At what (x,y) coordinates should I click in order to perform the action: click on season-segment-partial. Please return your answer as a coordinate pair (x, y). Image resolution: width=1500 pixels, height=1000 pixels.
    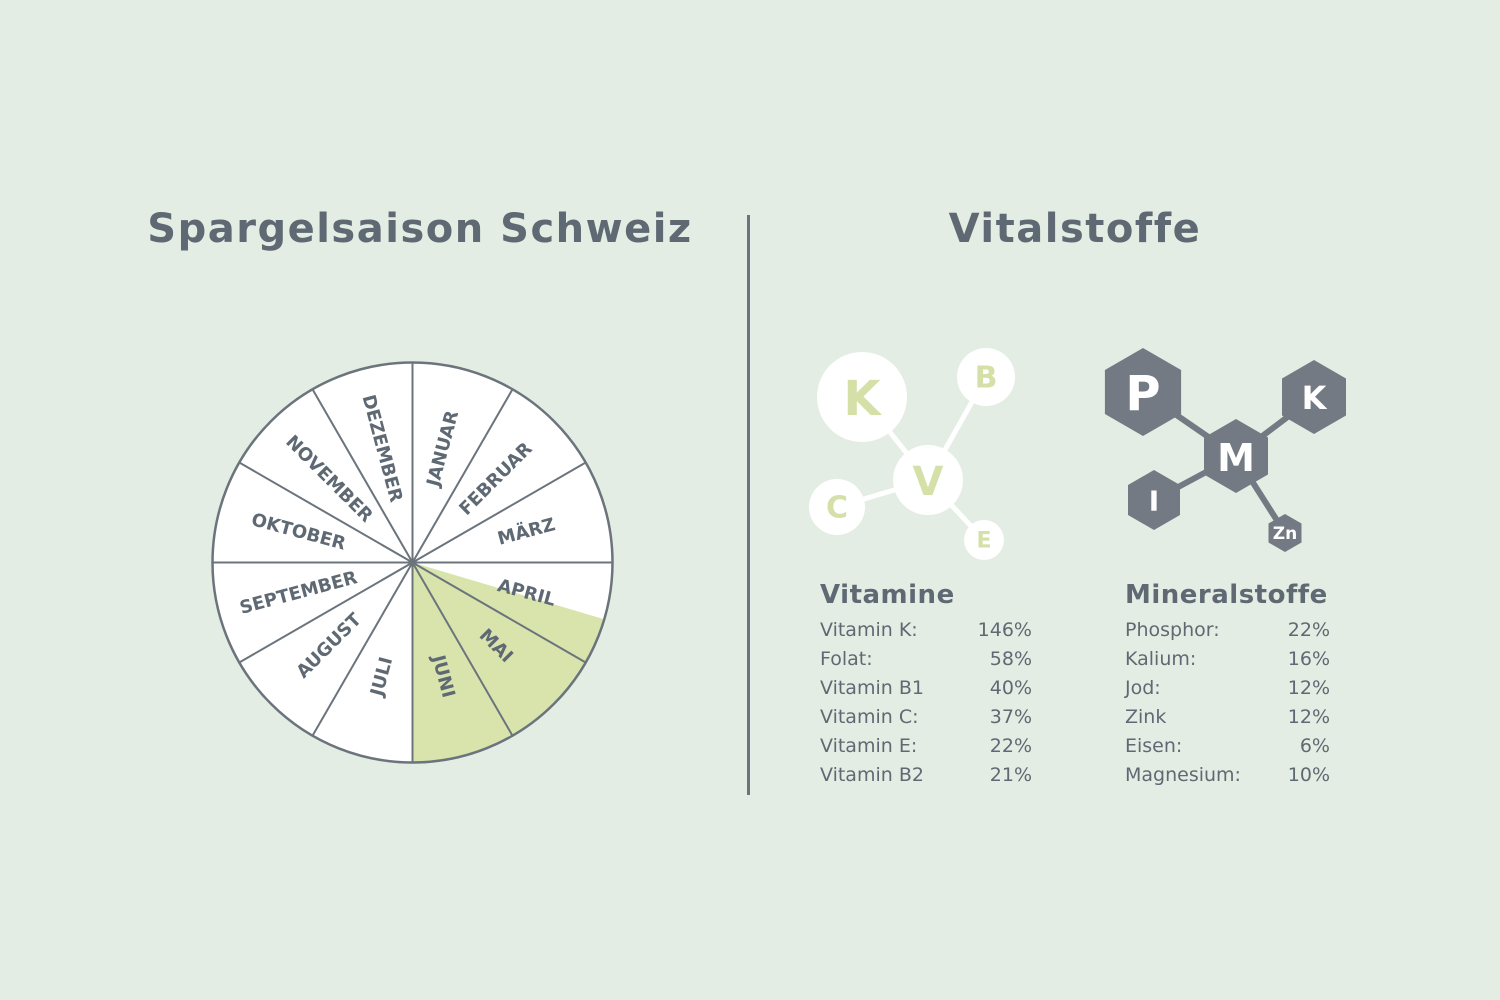
    Looking at the image, I should click on (508, 612).